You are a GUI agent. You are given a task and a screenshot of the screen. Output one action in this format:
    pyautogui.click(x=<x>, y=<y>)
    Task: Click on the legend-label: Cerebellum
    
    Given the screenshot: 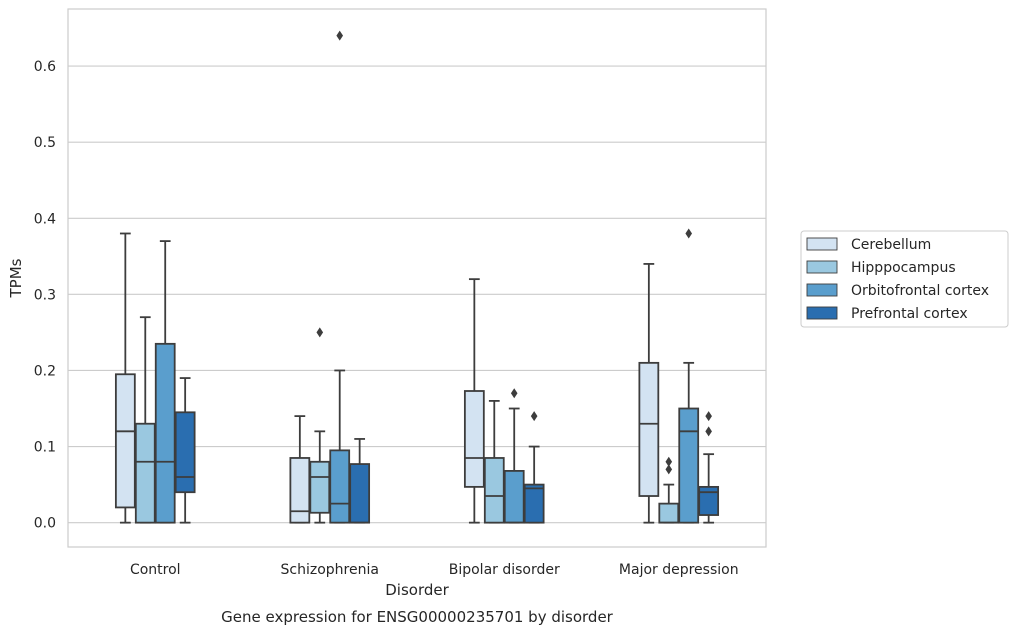 What is the action you would take?
    pyautogui.click(x=891, y=245)
    